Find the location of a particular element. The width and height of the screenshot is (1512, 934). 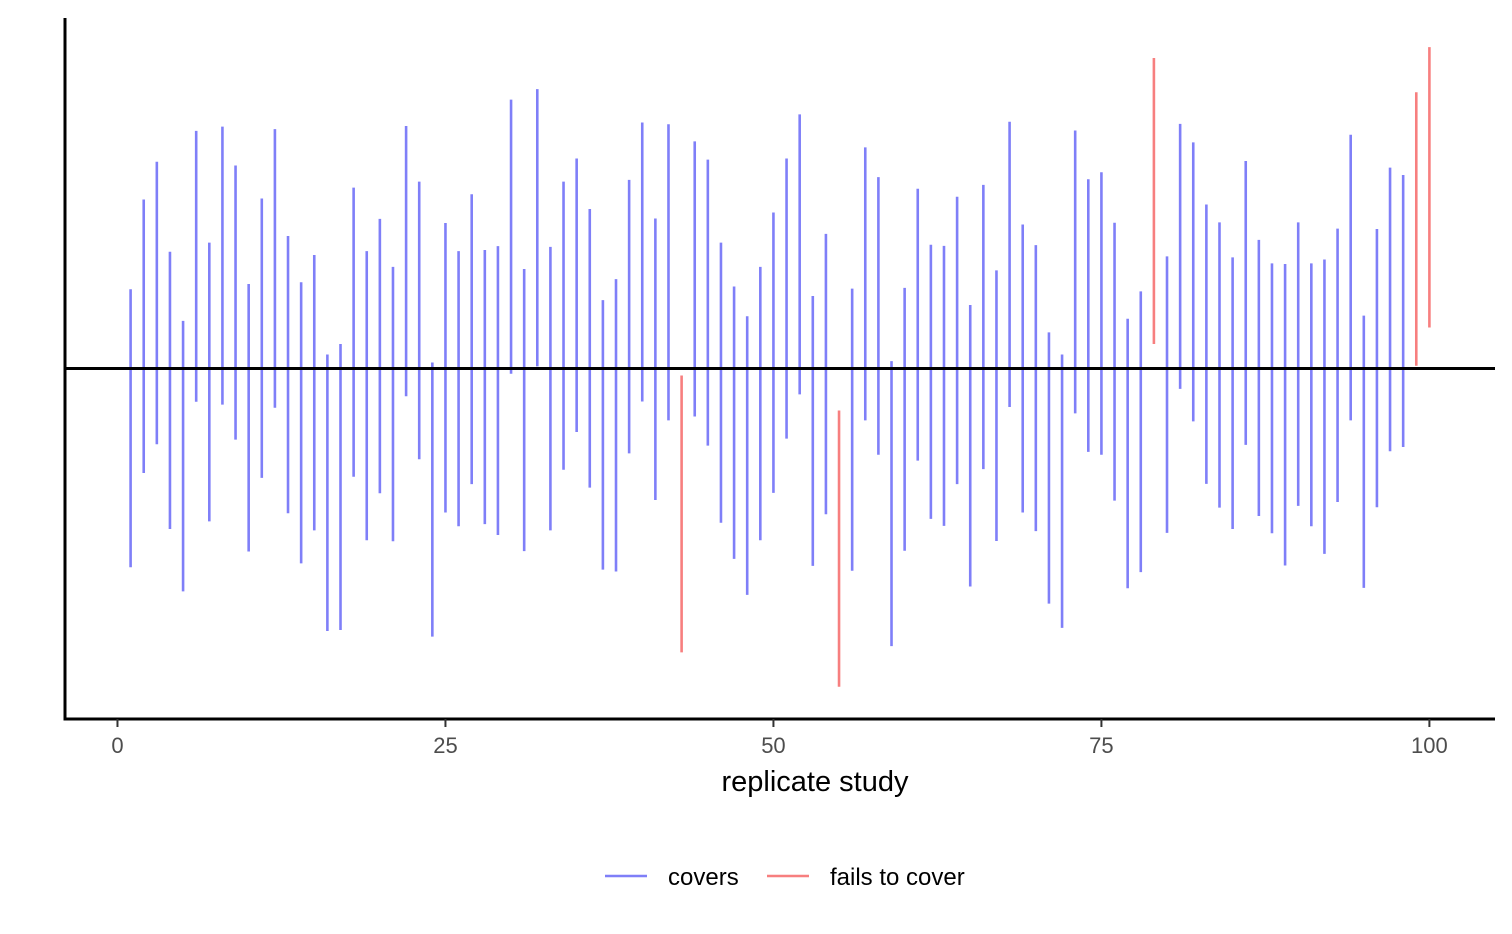

x-tick-label: 0 is located at coordinates (117, 745).